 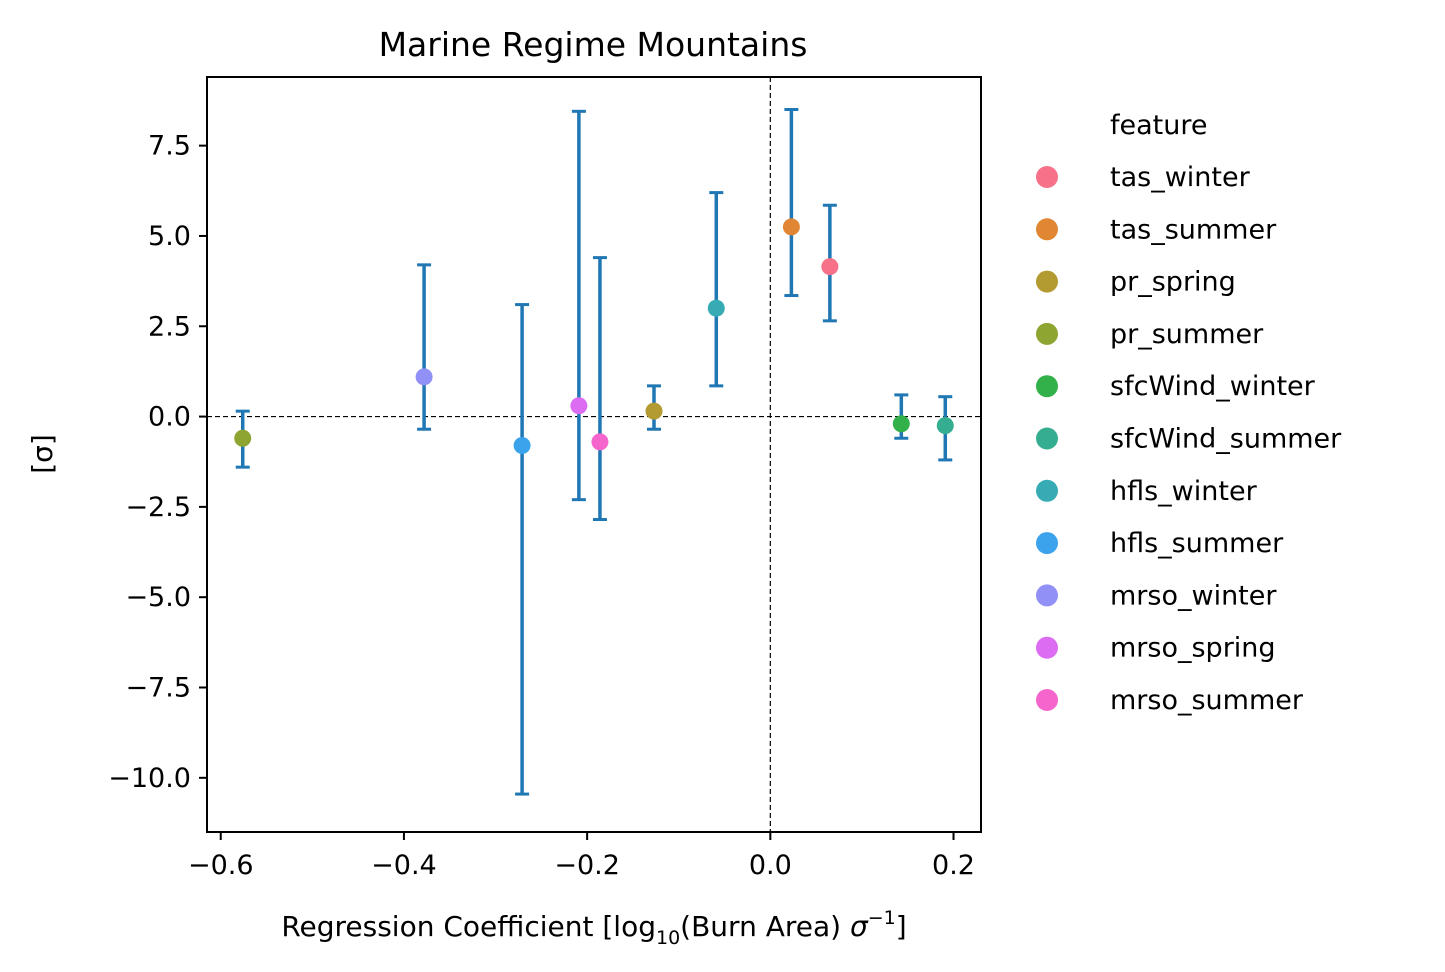 What do you see at coordinates (600, 442) in the screenshot?
I see `point-mrso_summer` at bounding box center [600, 442].